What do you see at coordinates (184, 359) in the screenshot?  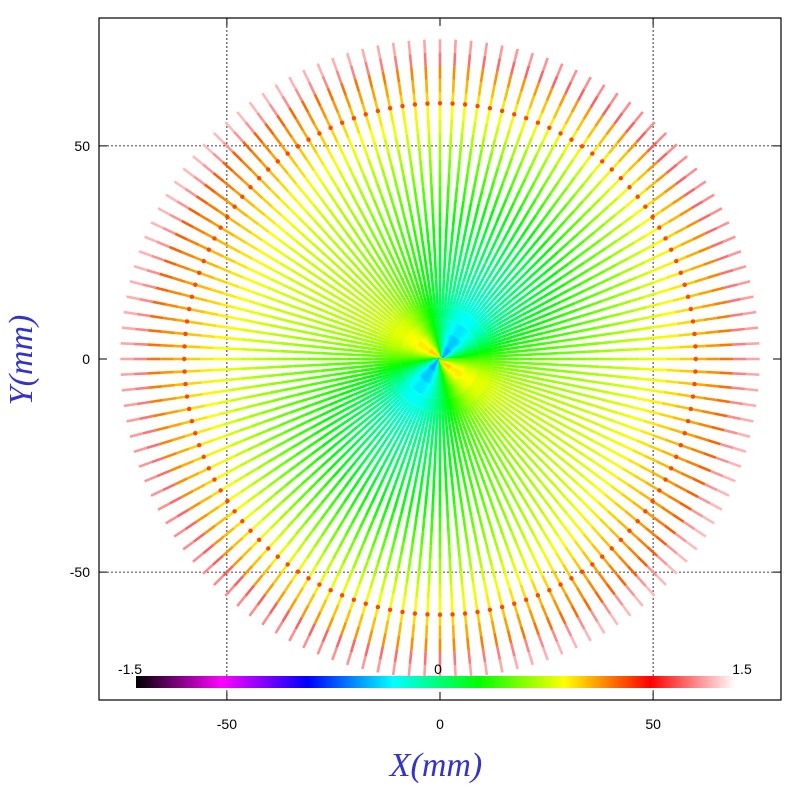 I see `ring-point` at bounding box center [184, 359].